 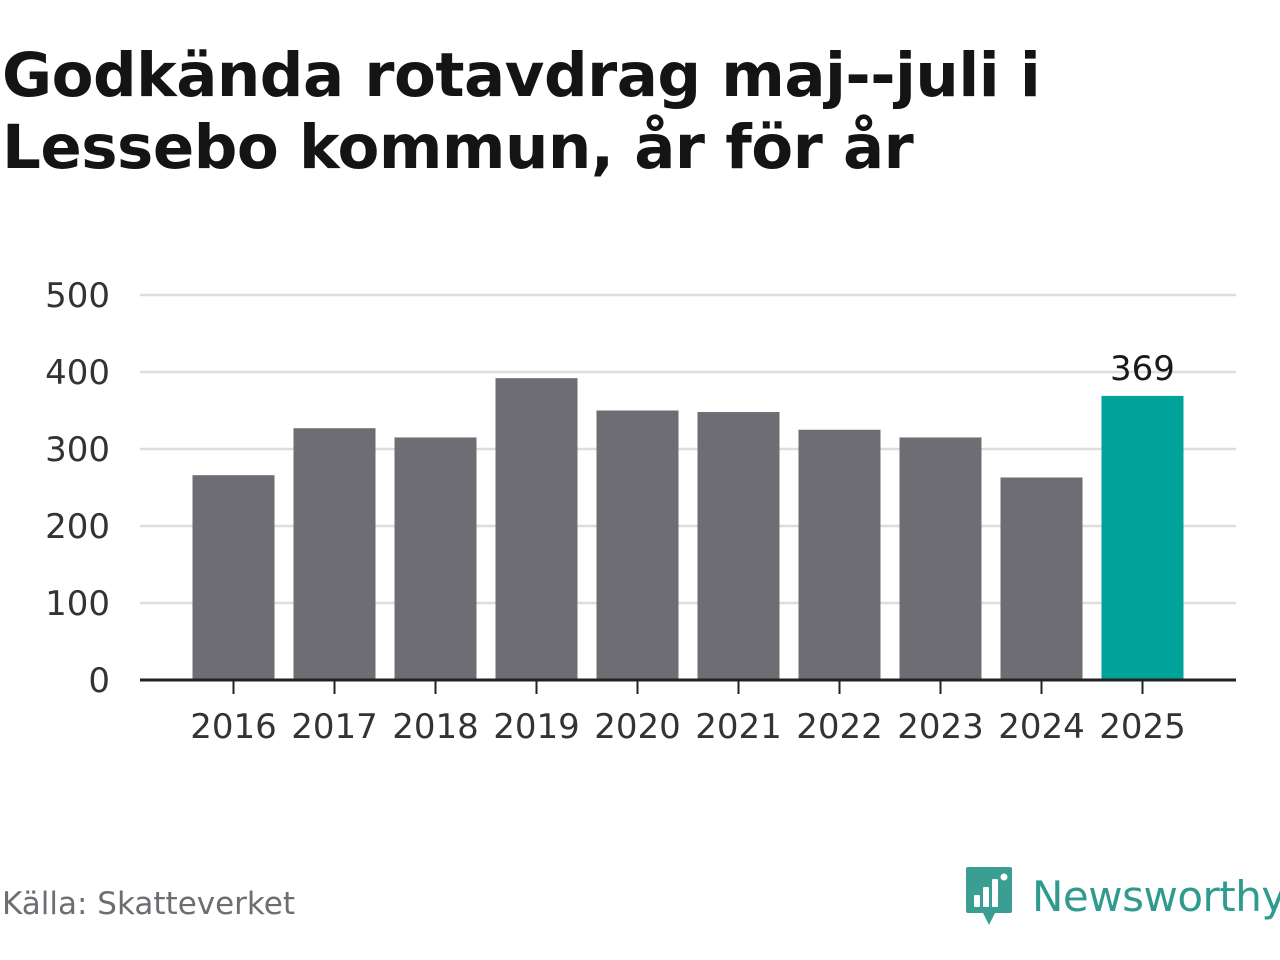 I want to click on data-label-value: 369, so click(x=1142, y=369).